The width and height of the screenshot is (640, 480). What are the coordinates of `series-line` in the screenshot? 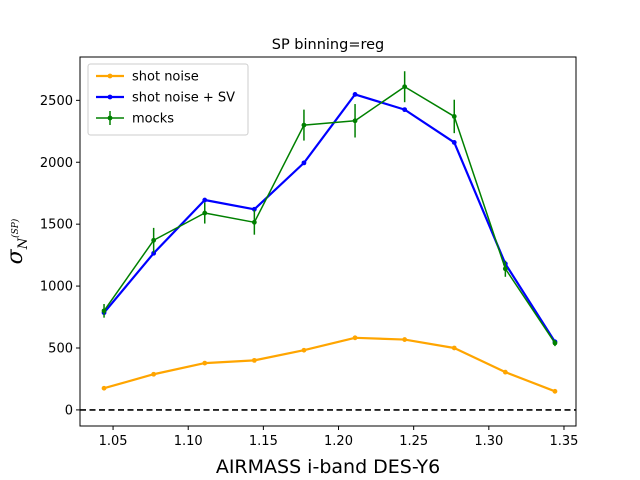 It's located at (329, 364).